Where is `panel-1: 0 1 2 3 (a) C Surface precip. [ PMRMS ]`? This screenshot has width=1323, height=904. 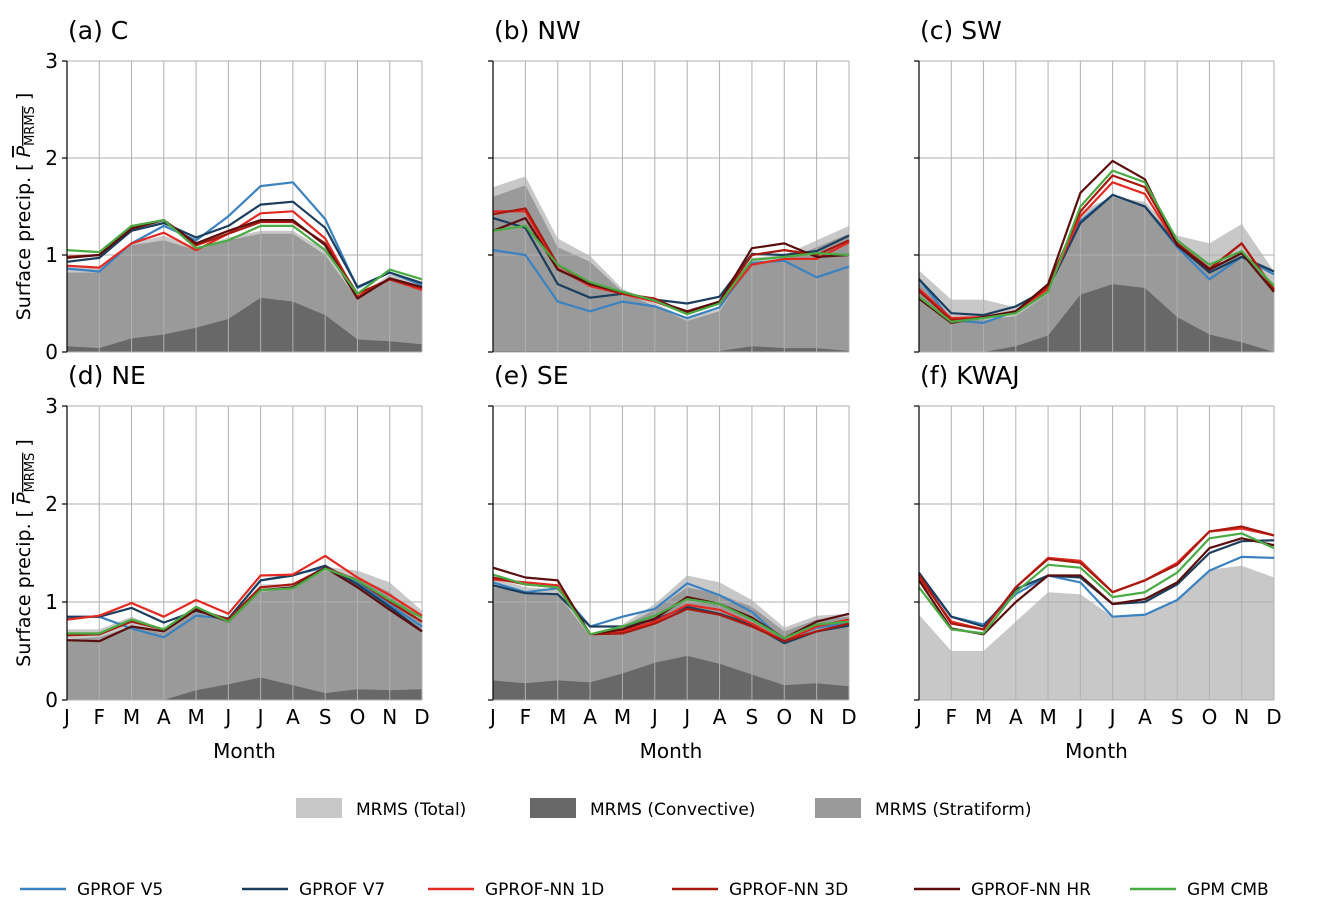 panel-1: 0 1 2 3 (a) C Surface precip. [ PMRMS ] is located at coordinates (218, 190).